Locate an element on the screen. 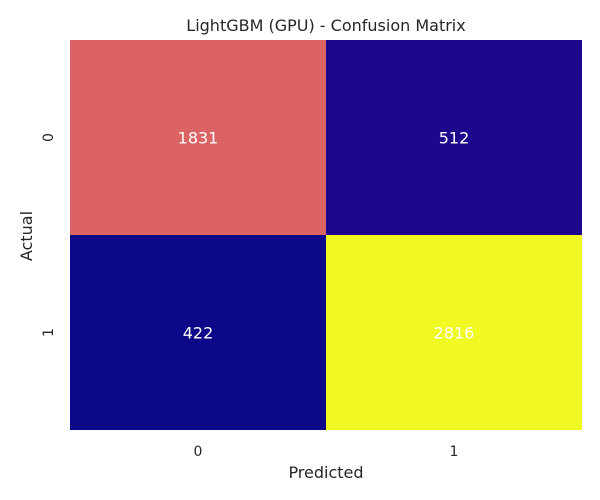 The width and height of the screenshot is (600, 500). cell-value-label-0-0: 1831 is located at coordinates (198, 138).